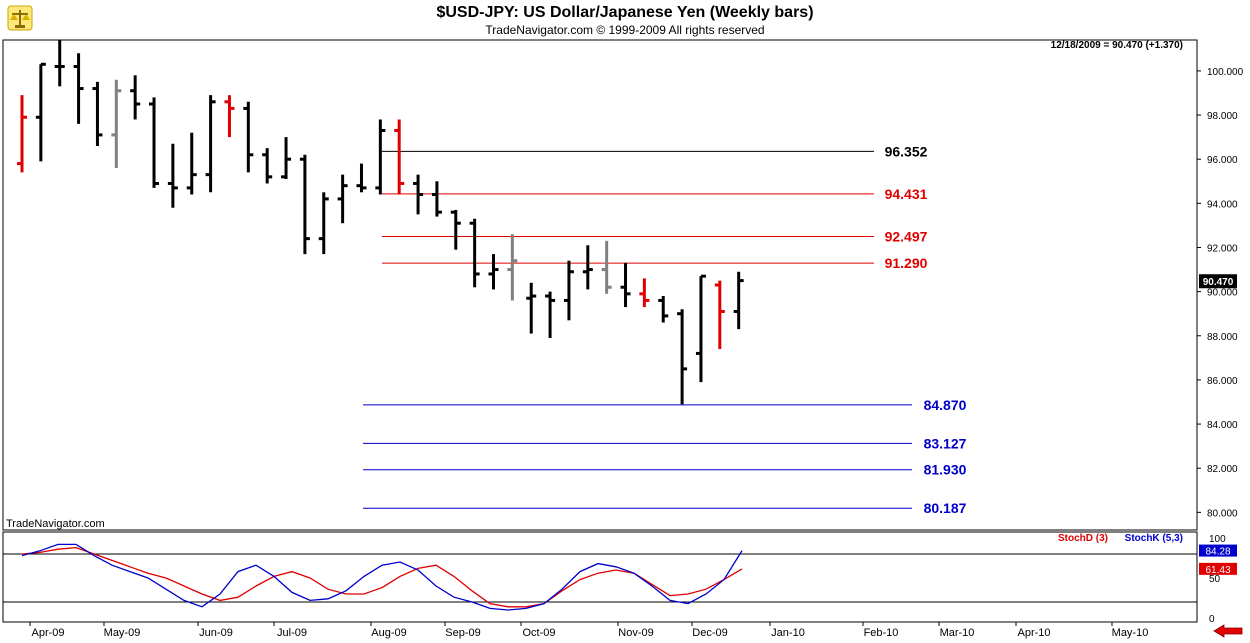  I want to click on stoch-y-tick-label: 100, so click(1217, 539).